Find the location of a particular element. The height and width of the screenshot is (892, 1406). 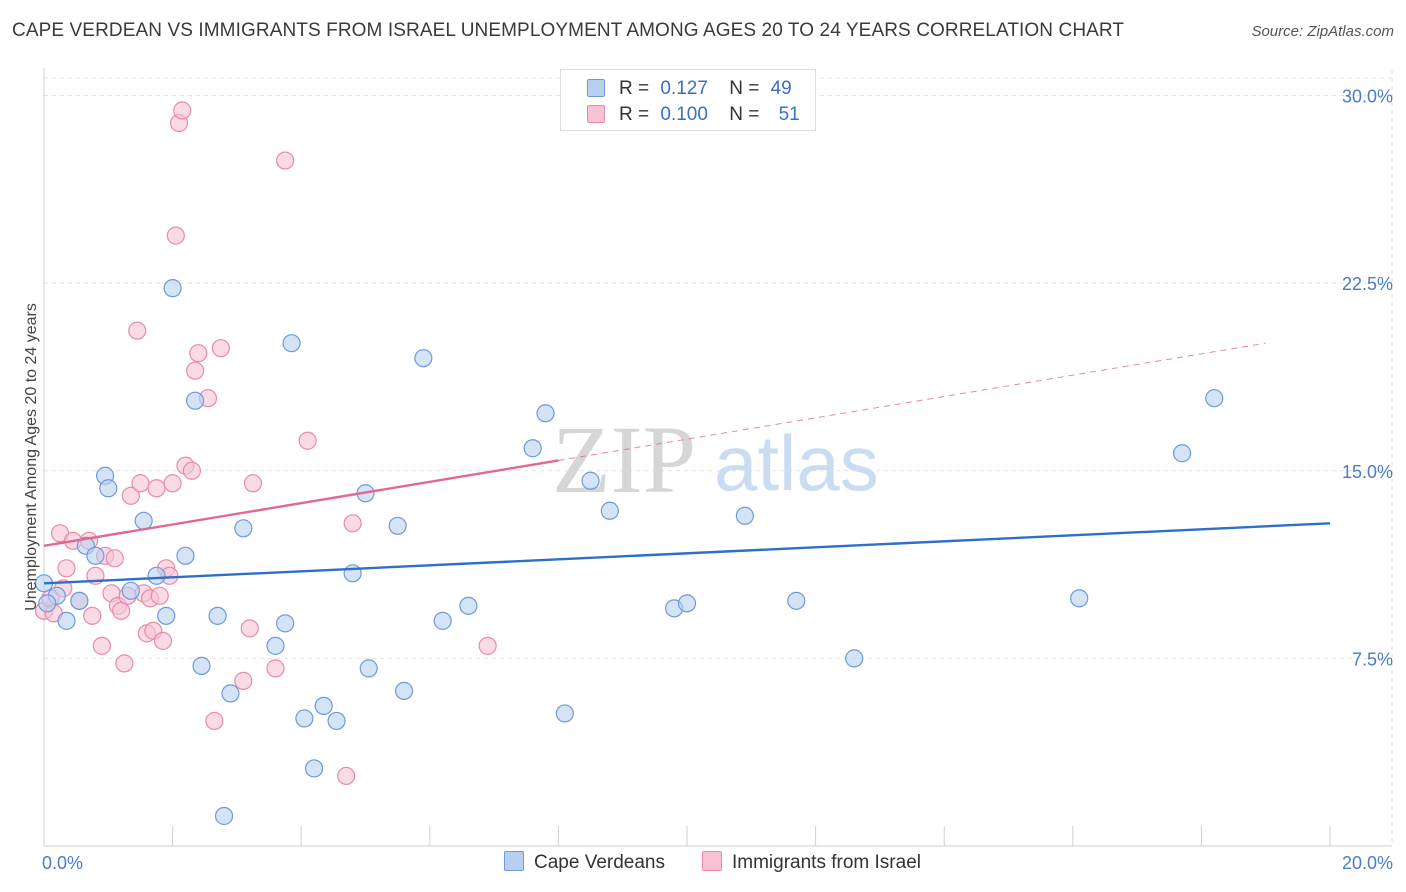

bottom-legend-cape-verdeans: Cape Verdeans is located at coordinates (584, 862).